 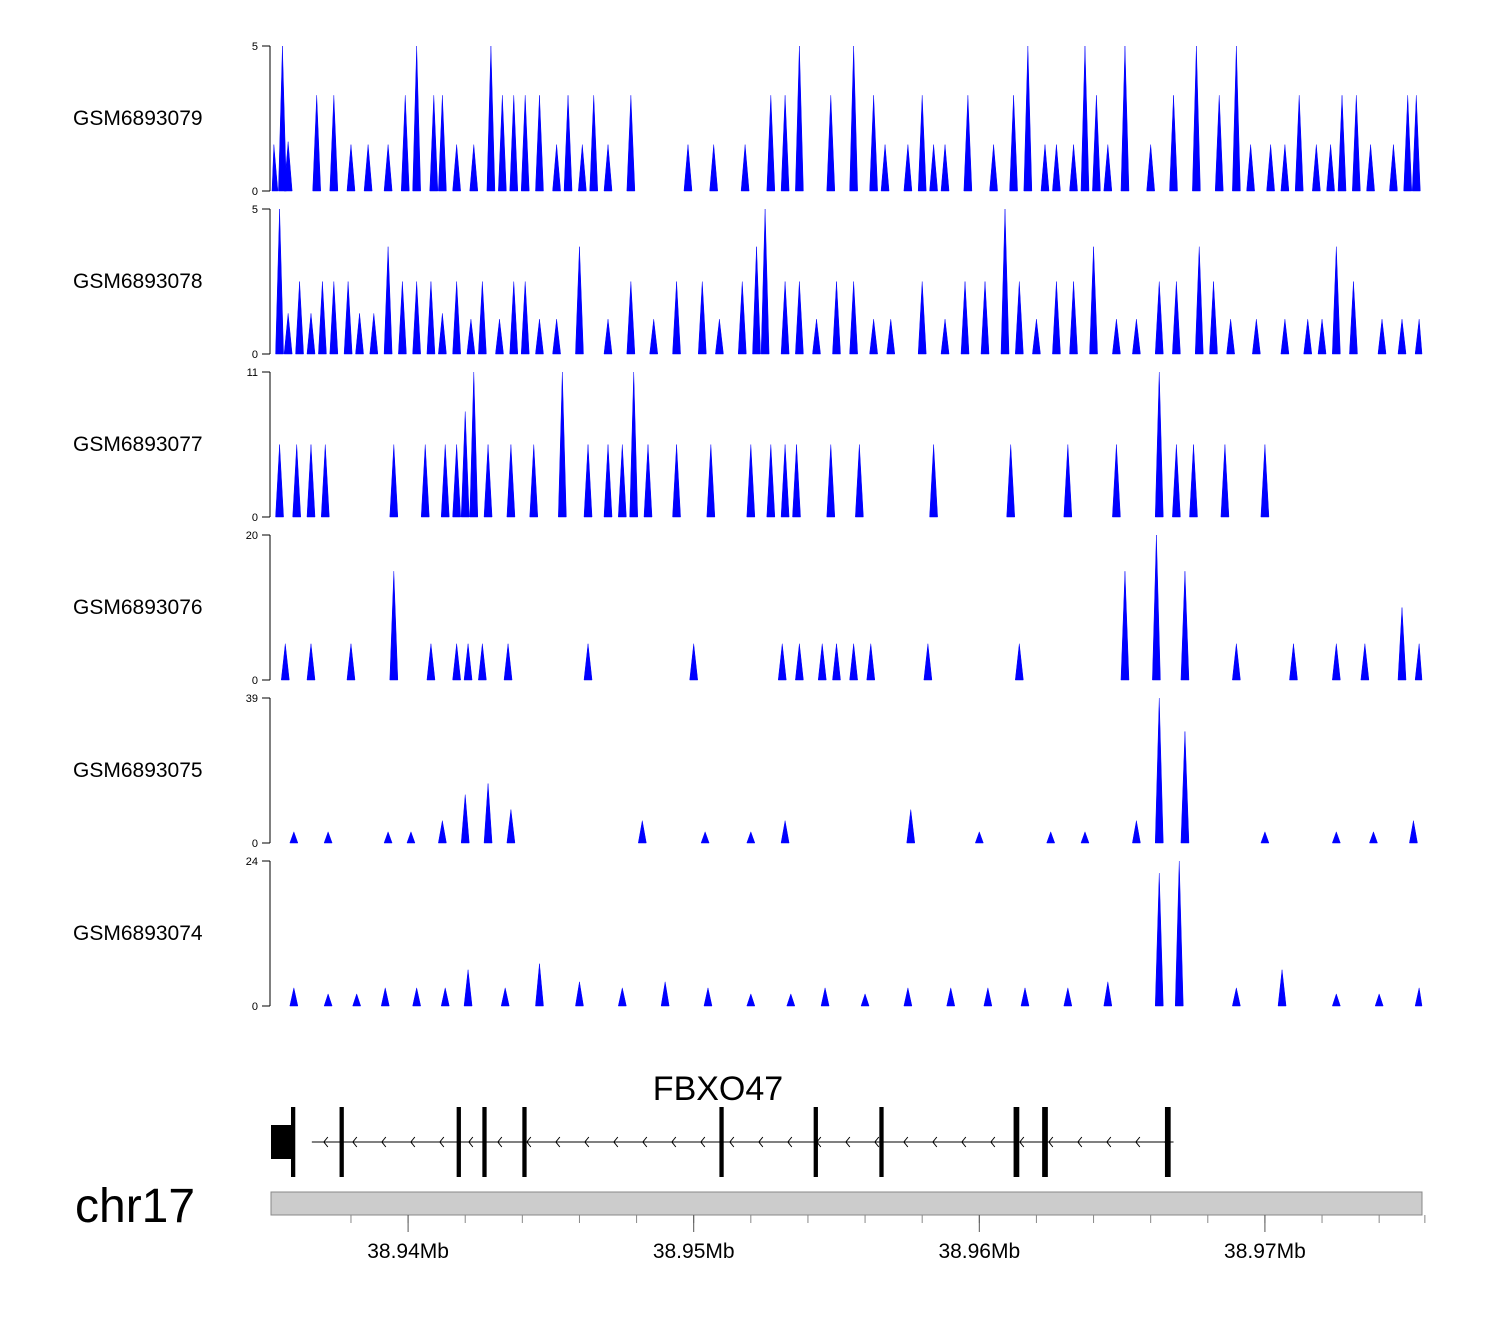 What do you see at coordinates (749, 1206) in the screenshot?
I see `chromosome-ideogram: chr17` at bounding box center [749, 1206].